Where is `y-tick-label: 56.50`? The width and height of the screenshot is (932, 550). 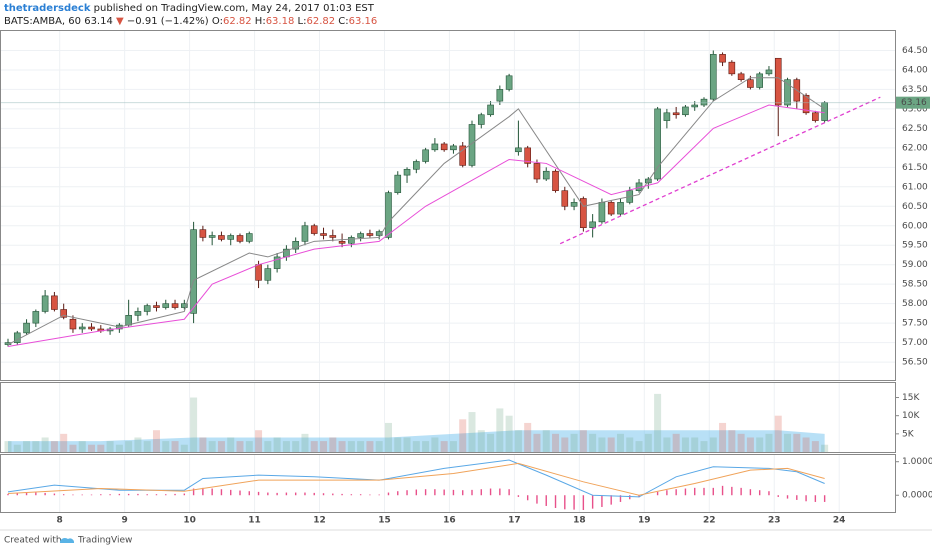
y-tick-label: 56.50 is located at coordinates (915, 363).